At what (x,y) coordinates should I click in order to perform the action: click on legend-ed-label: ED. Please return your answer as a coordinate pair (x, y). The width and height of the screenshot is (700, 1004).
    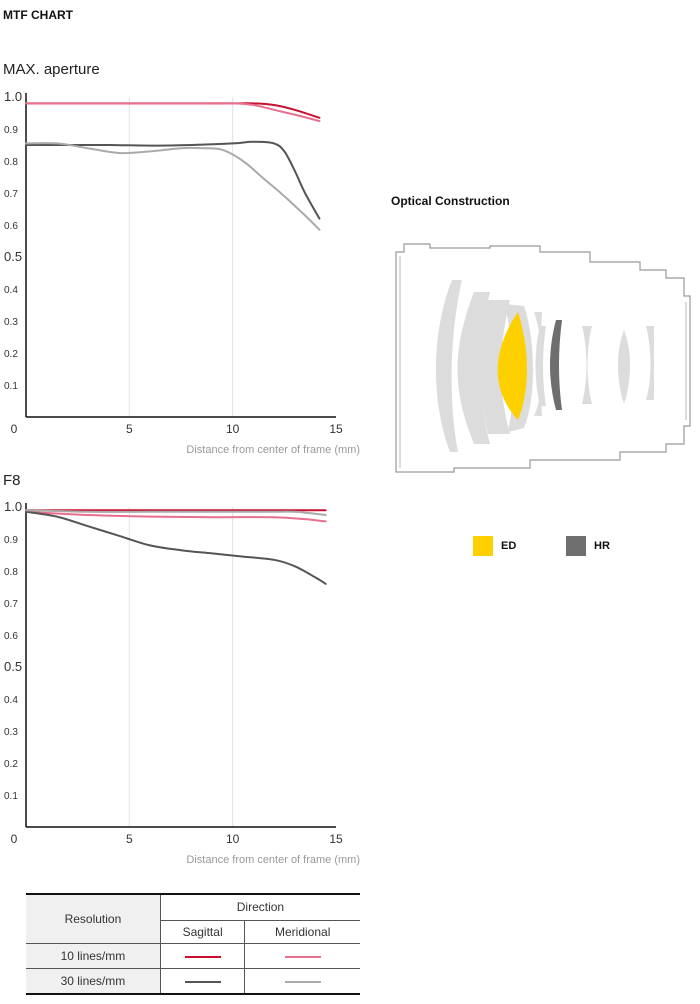
    Looking at the image, I should click on (509, 546).